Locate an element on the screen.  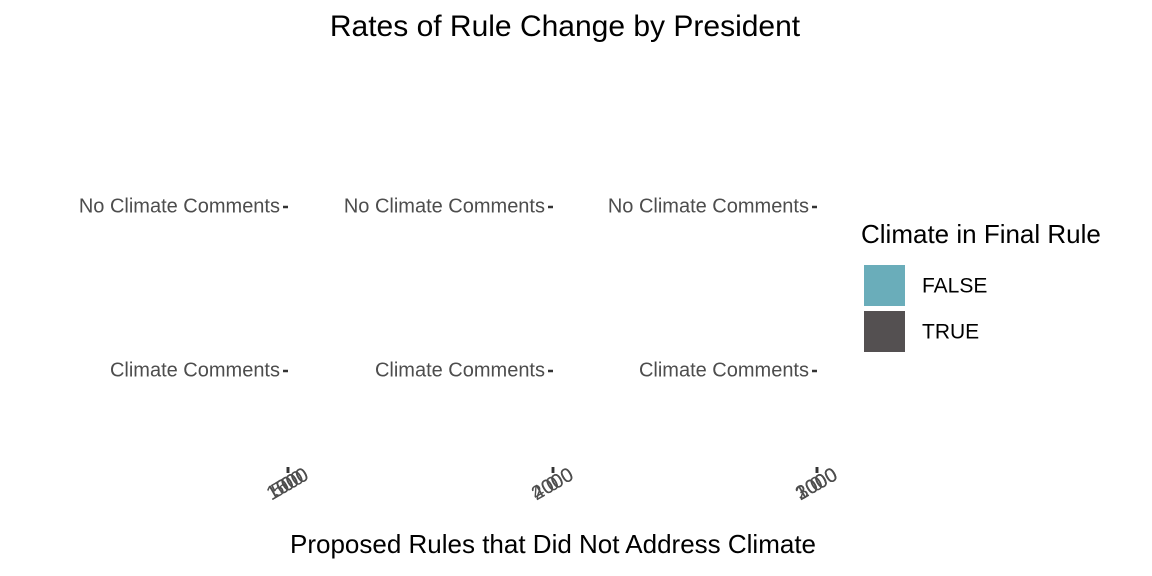
legend-title: Climate in Final Rule is located at coordinates (981, 234).